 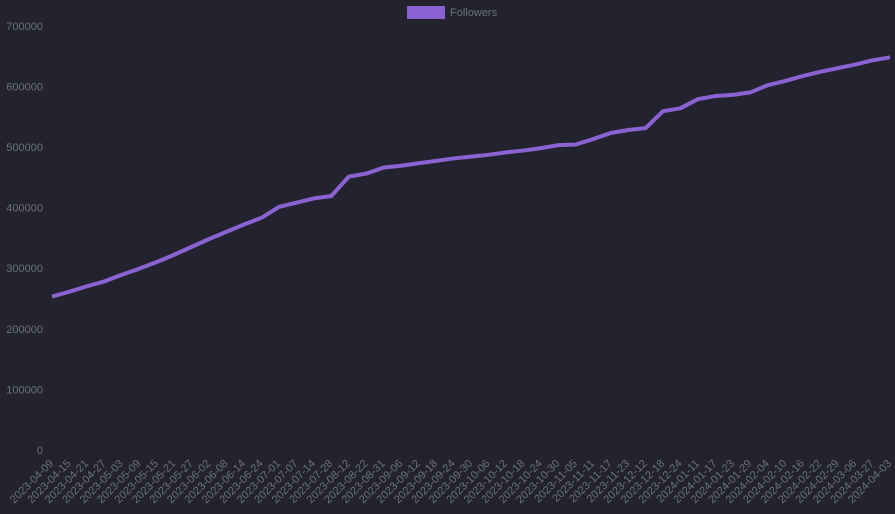 I want to click on legend-swatch, so click(x=426, y=12).